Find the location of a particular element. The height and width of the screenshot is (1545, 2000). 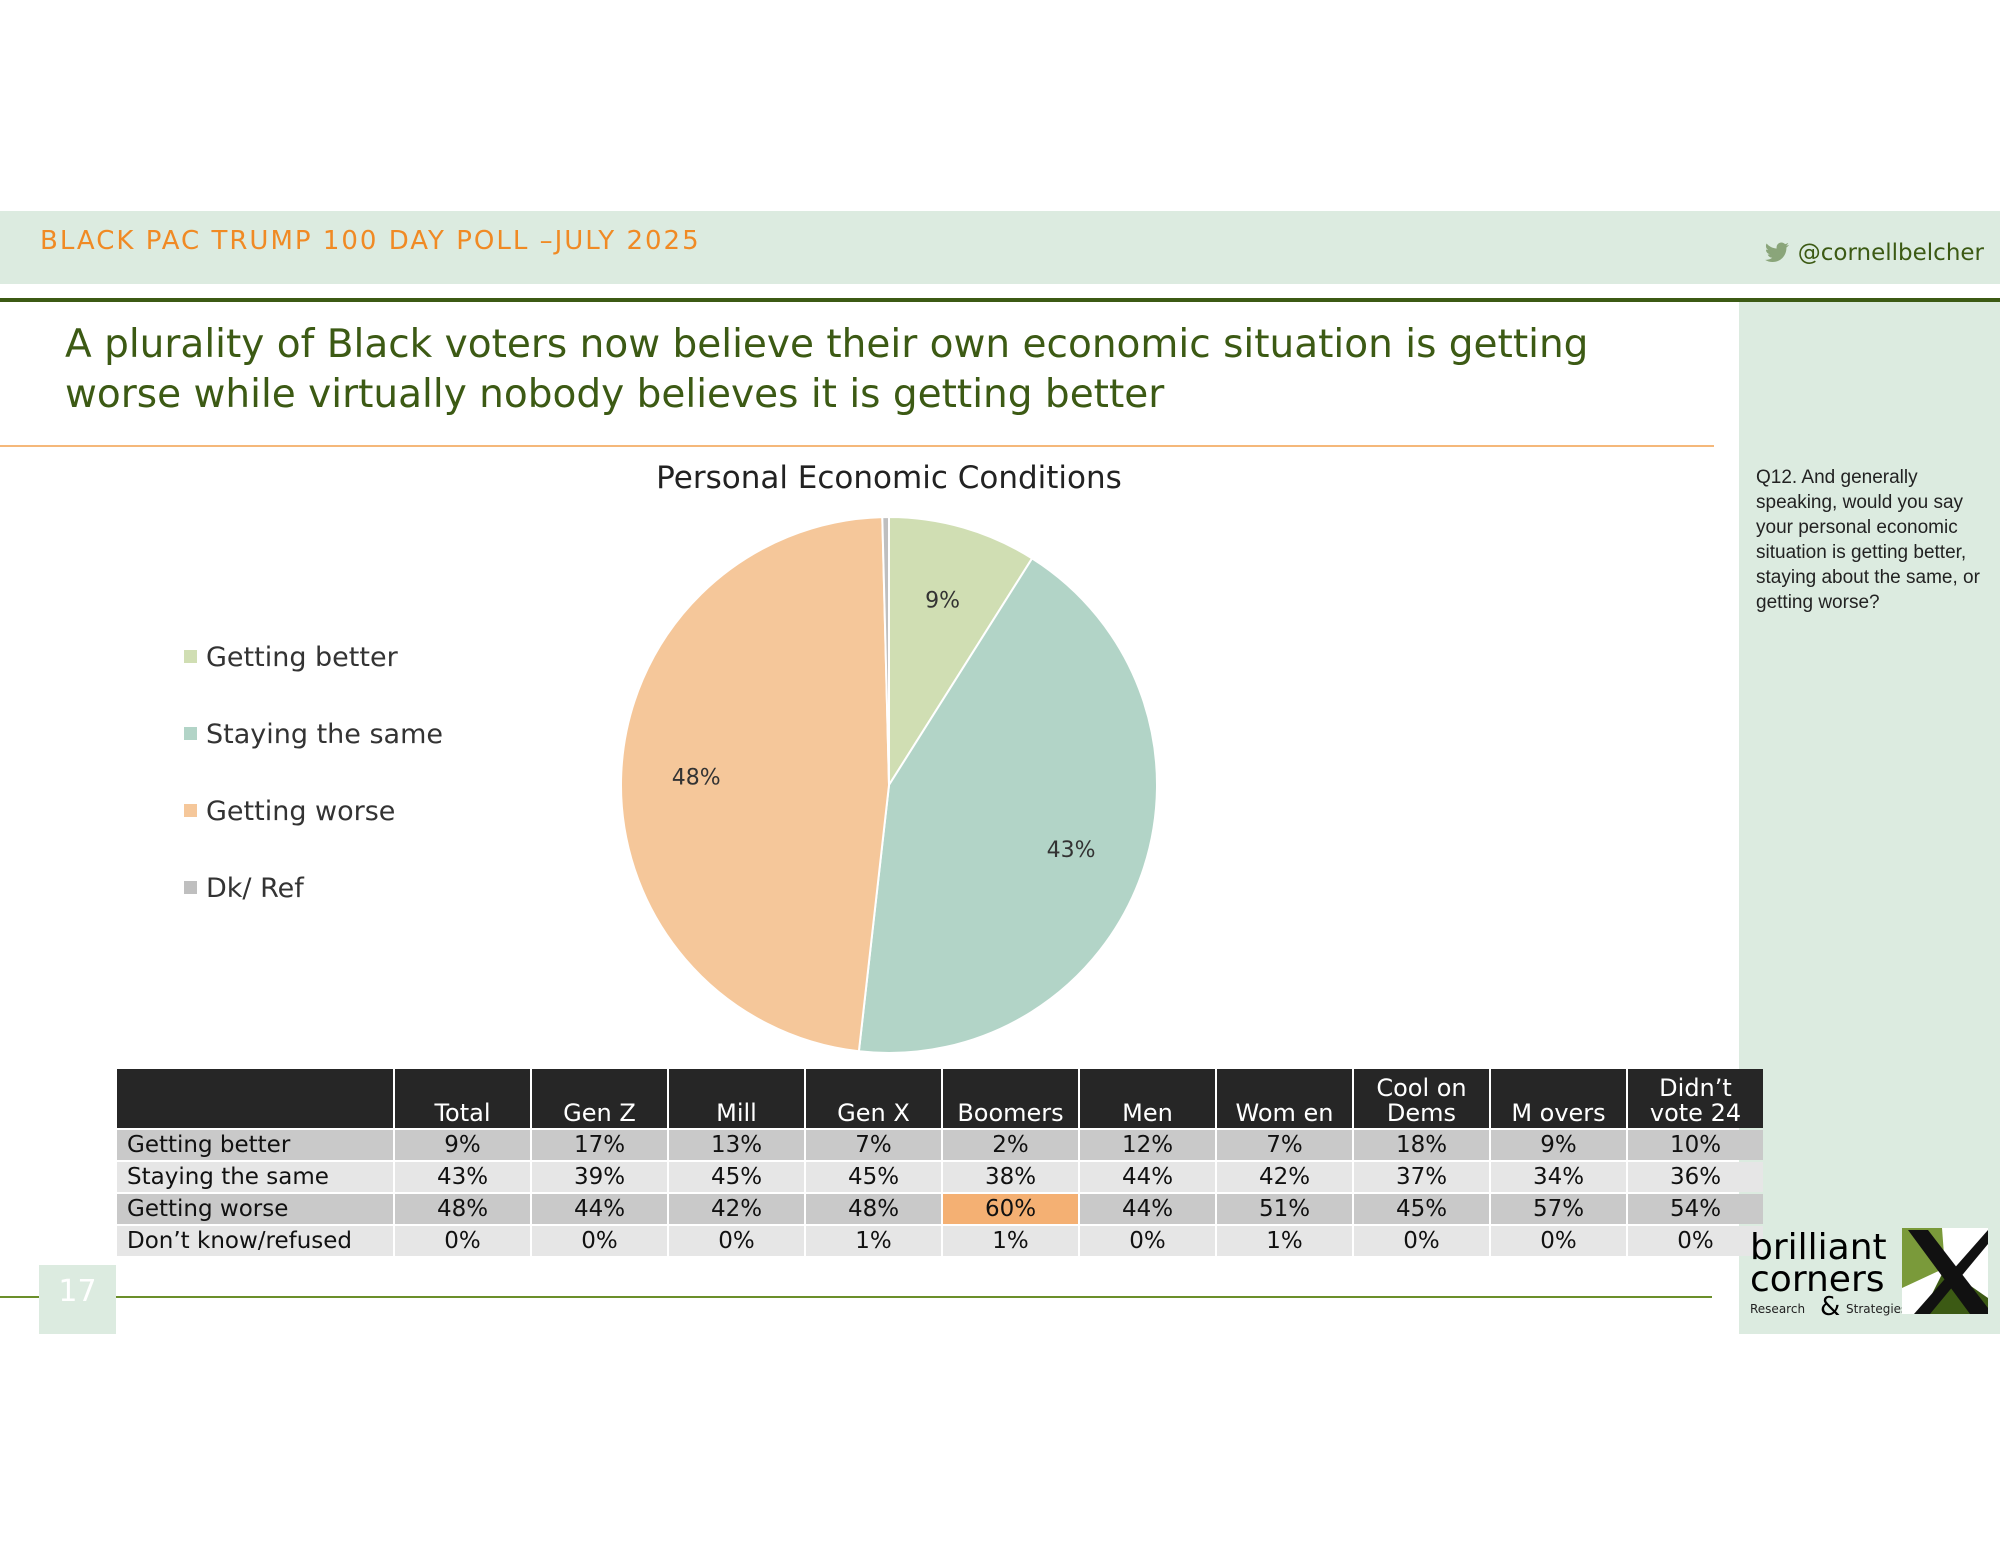

legend-label-2: Getting worse is located at coordinates (300, 811).